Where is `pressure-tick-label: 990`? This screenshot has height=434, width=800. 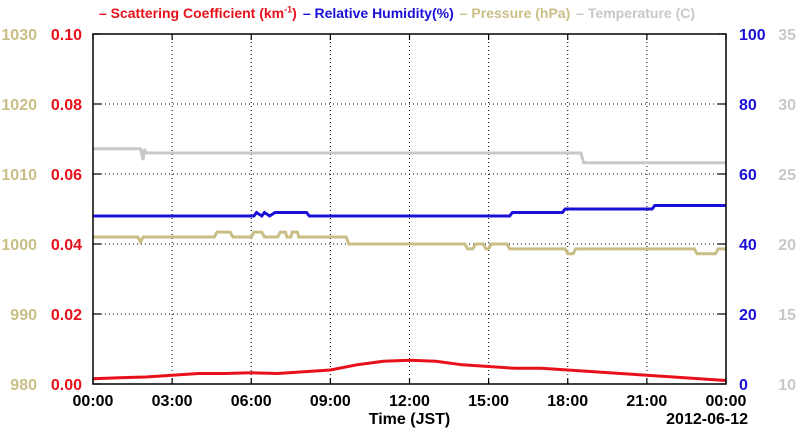 pressure-tick-label: 990 is located at coordinates (23, 315).